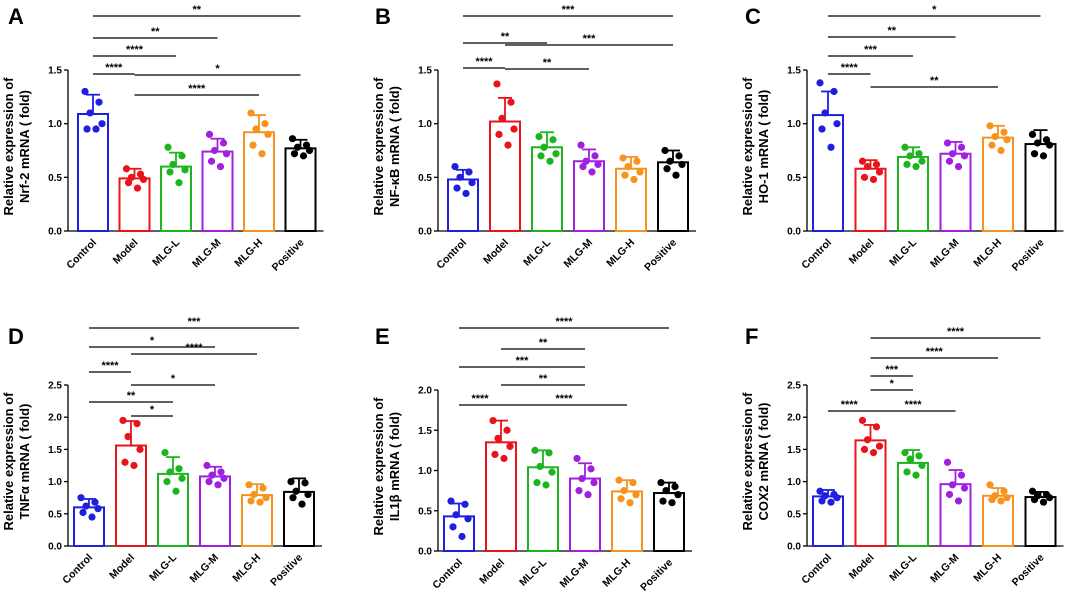 This screenshot has width=1072, height=606. I want to click on significance-label: ***, so click(871, 50).